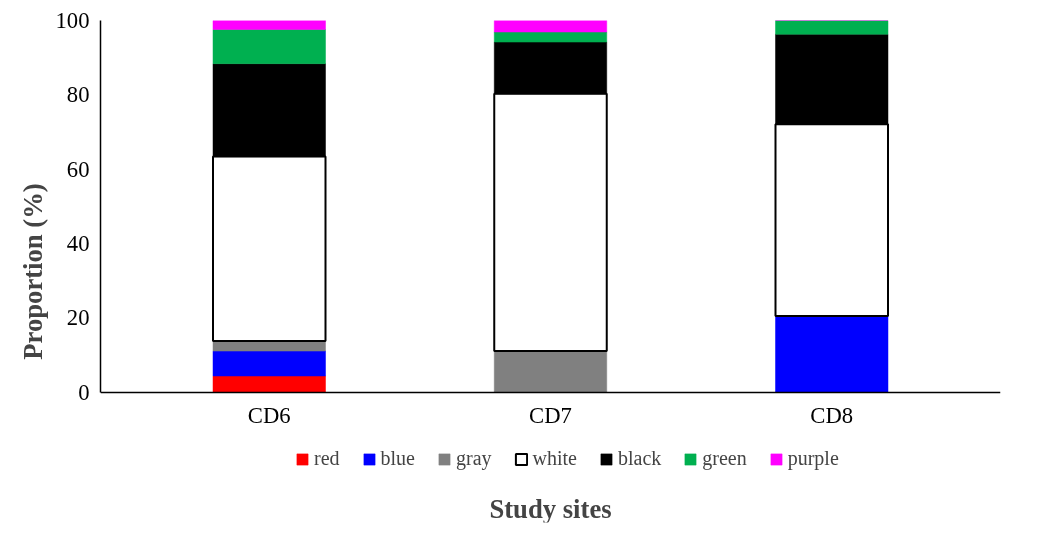  I want to click on y-axis-title: Proportion (%), so click(32, 271).